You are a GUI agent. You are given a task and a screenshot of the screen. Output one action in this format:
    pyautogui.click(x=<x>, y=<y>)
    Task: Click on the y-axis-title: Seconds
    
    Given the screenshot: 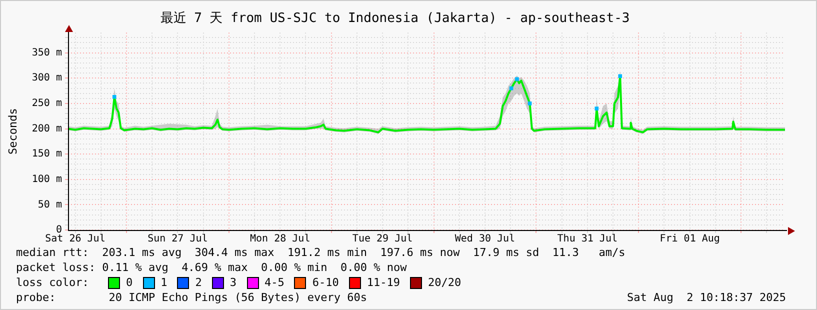 What is the action you would take?
    pyautogui.click(x=13, y=131)
    